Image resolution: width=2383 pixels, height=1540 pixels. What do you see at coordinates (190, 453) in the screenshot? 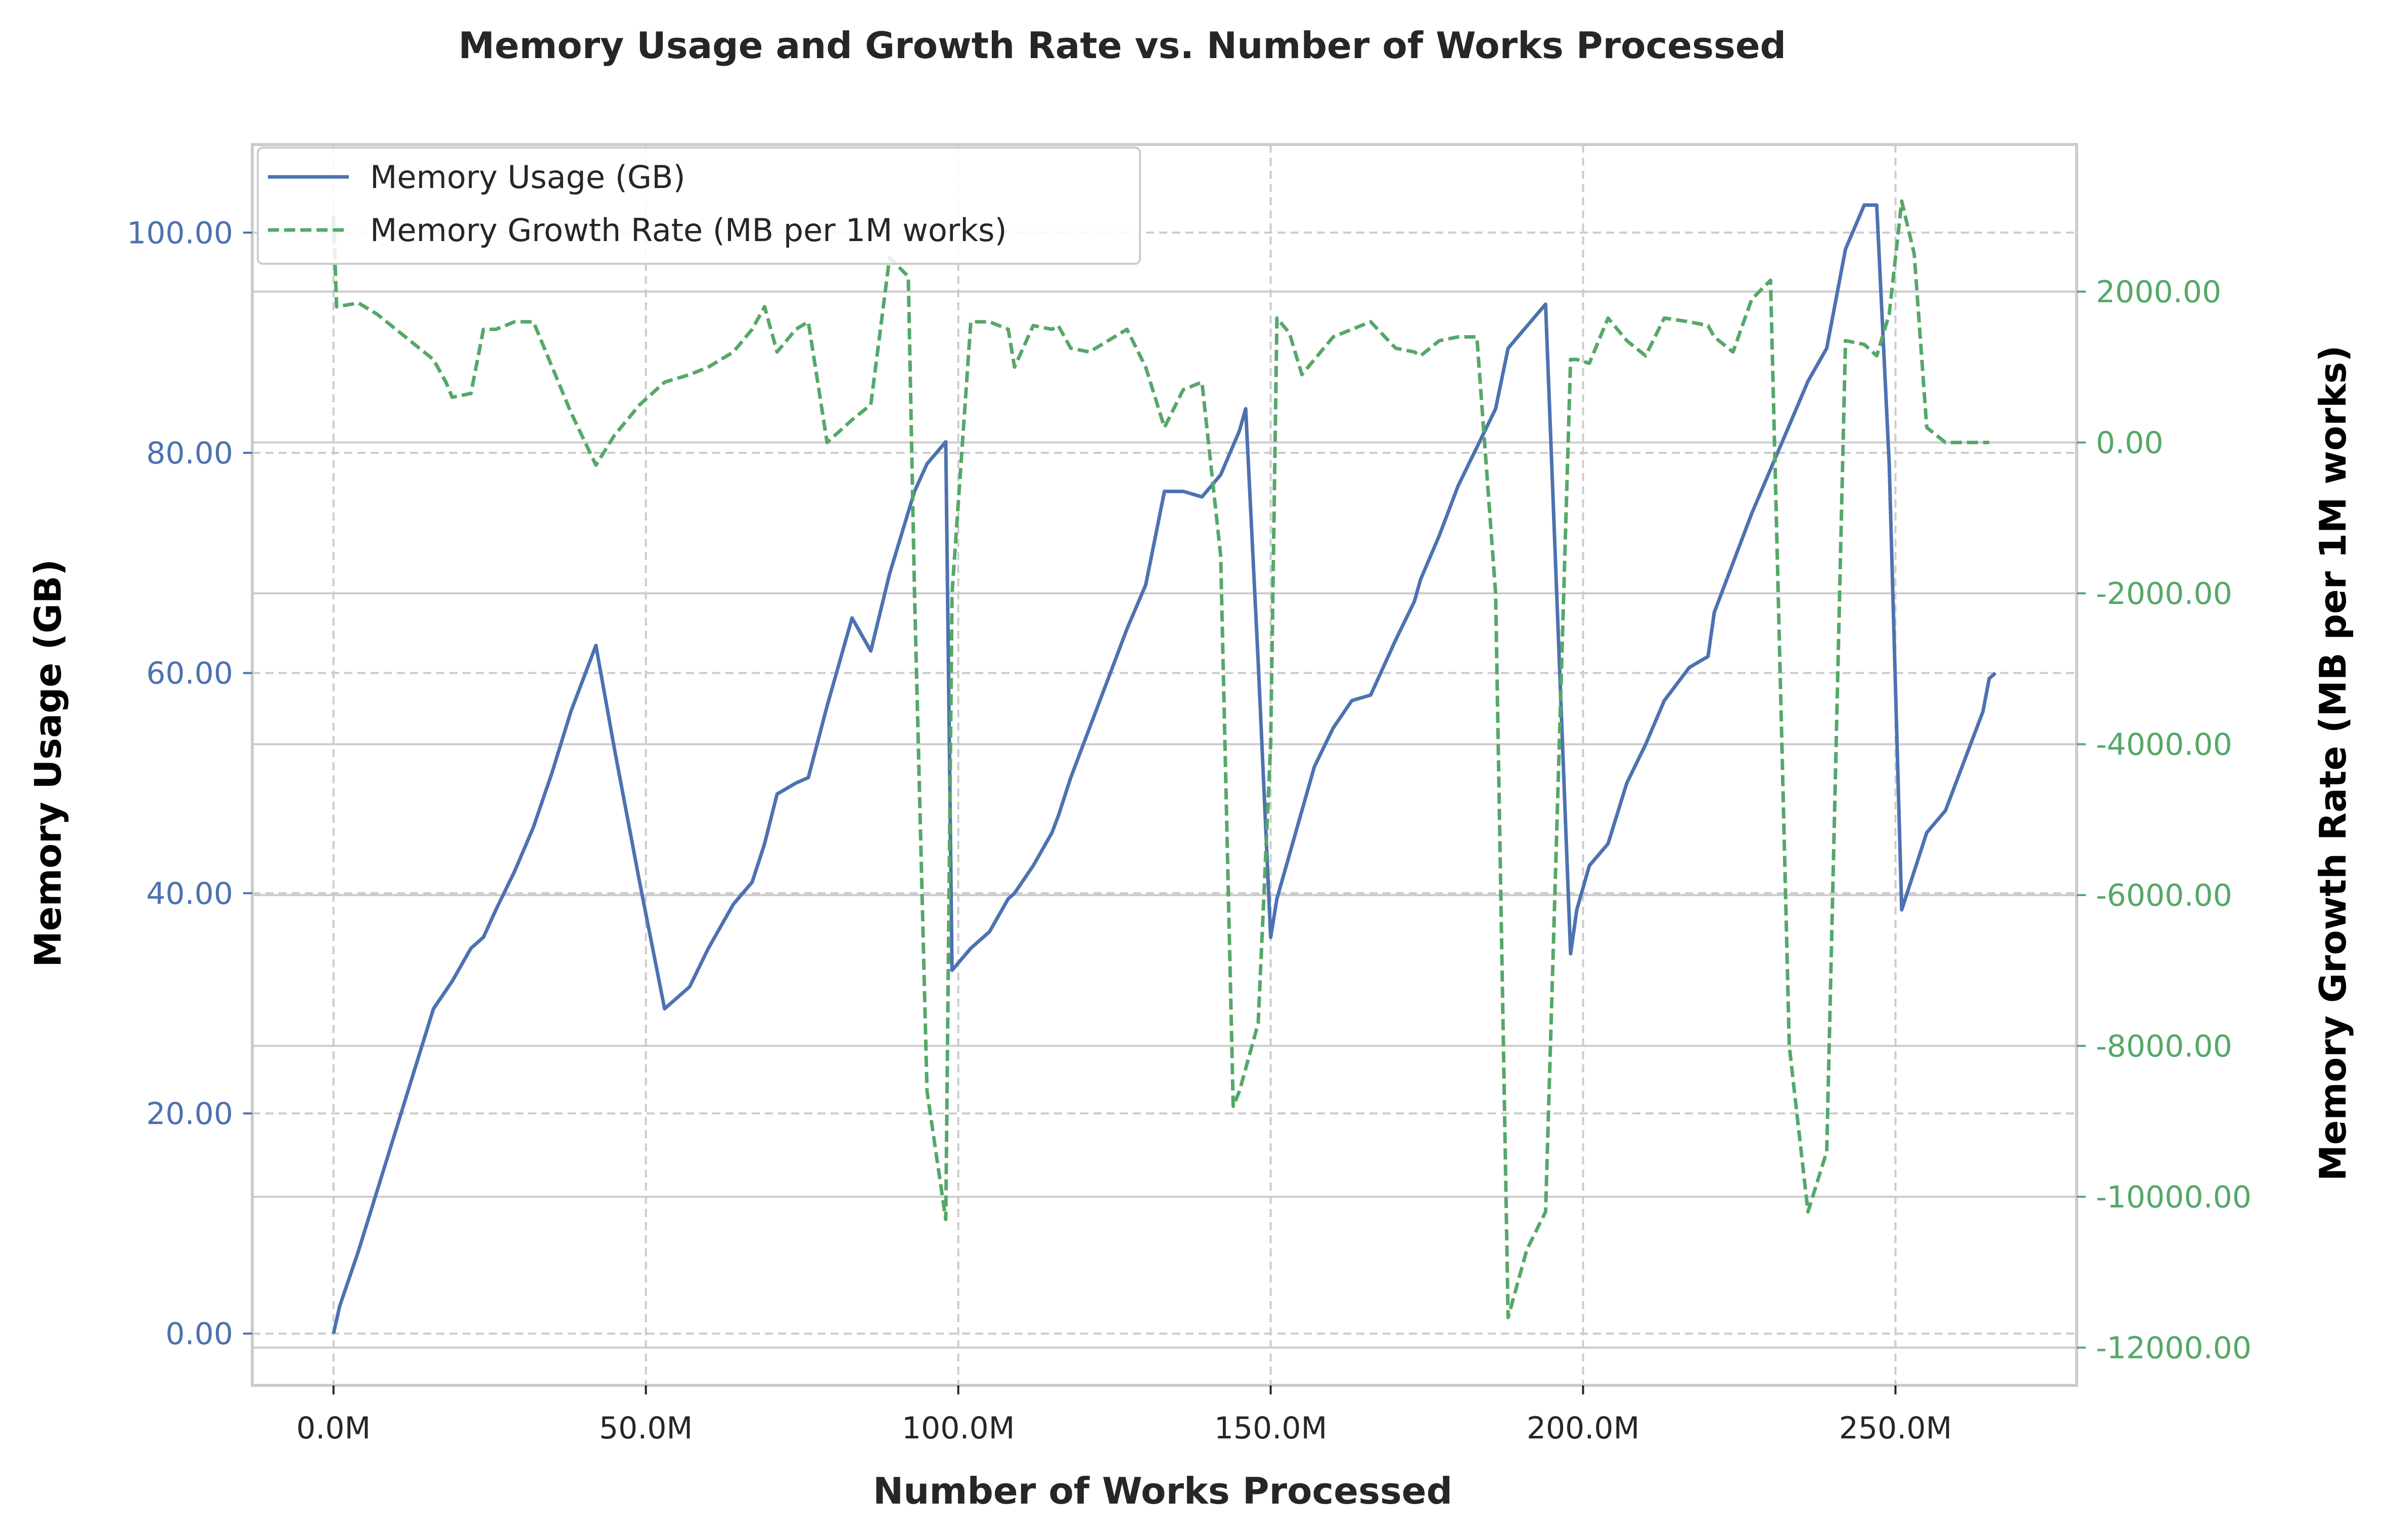
I see `y-left-tick-label-4: 80.00` at bounding box center [190, 453].